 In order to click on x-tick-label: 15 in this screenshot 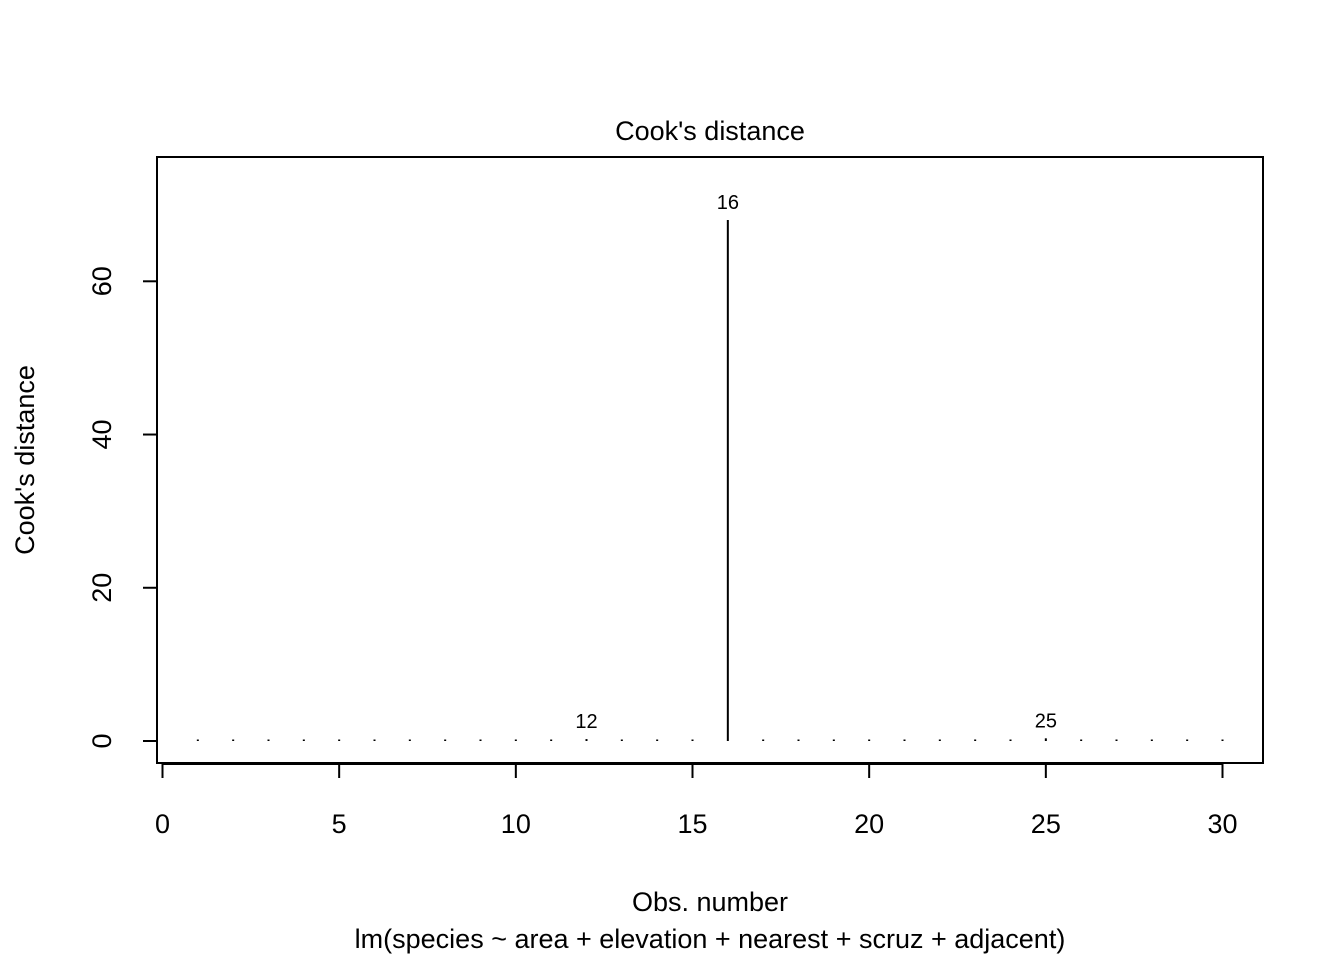, I will do `click(692, 824)`.